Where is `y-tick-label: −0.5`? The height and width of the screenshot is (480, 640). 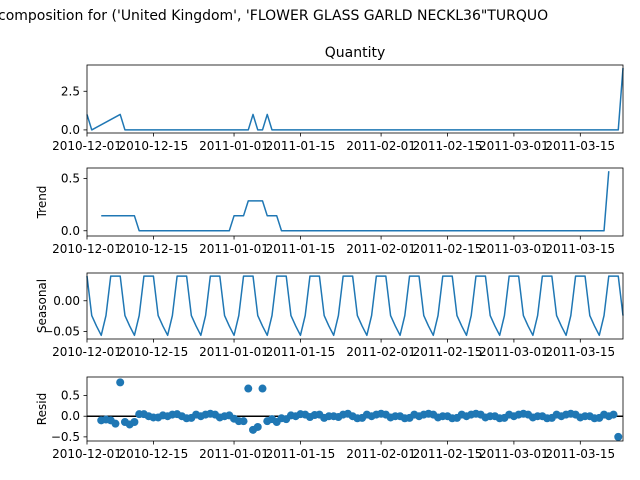 y-tick-label: −0.5 is located at coordinates (65, 437).